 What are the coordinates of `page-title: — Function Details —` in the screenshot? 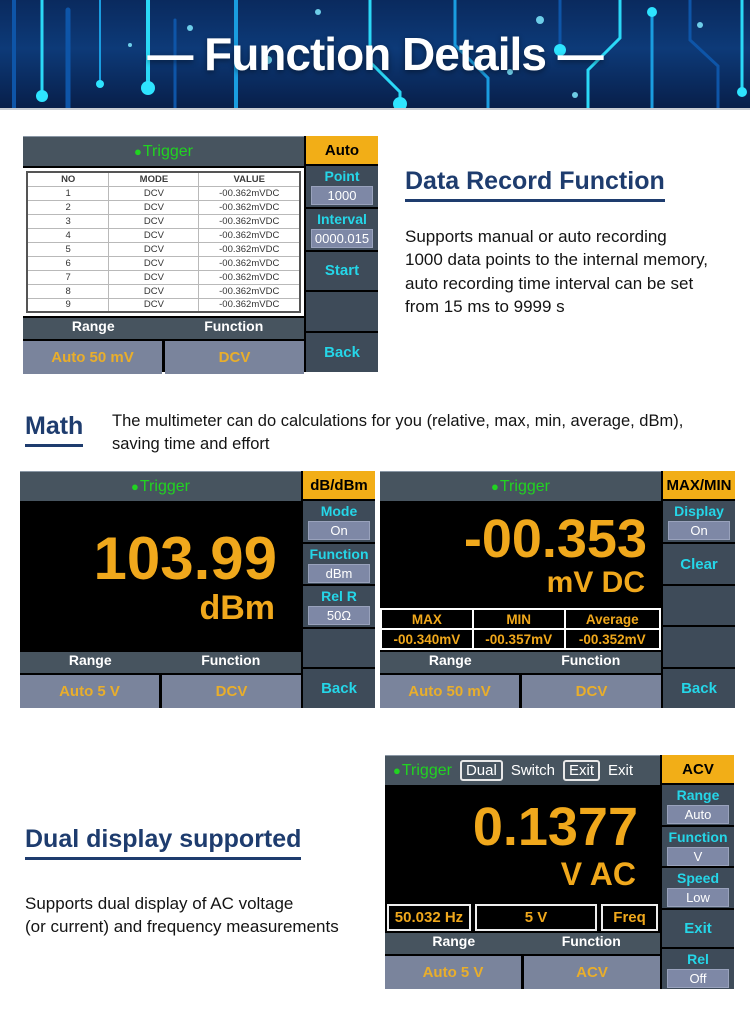 It's located at (375, 54).